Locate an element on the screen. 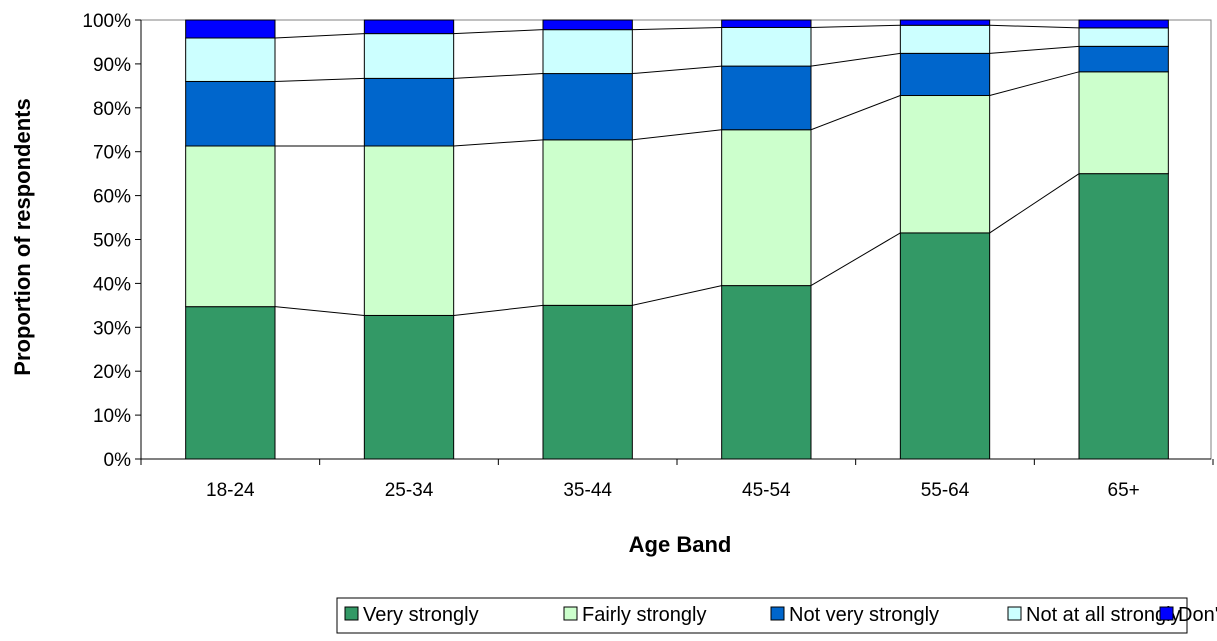  y-axis: 0% 10% 20% 30% 40% 50% 60% 70% 80% 90% 100% is located at coordinates (112, 241).